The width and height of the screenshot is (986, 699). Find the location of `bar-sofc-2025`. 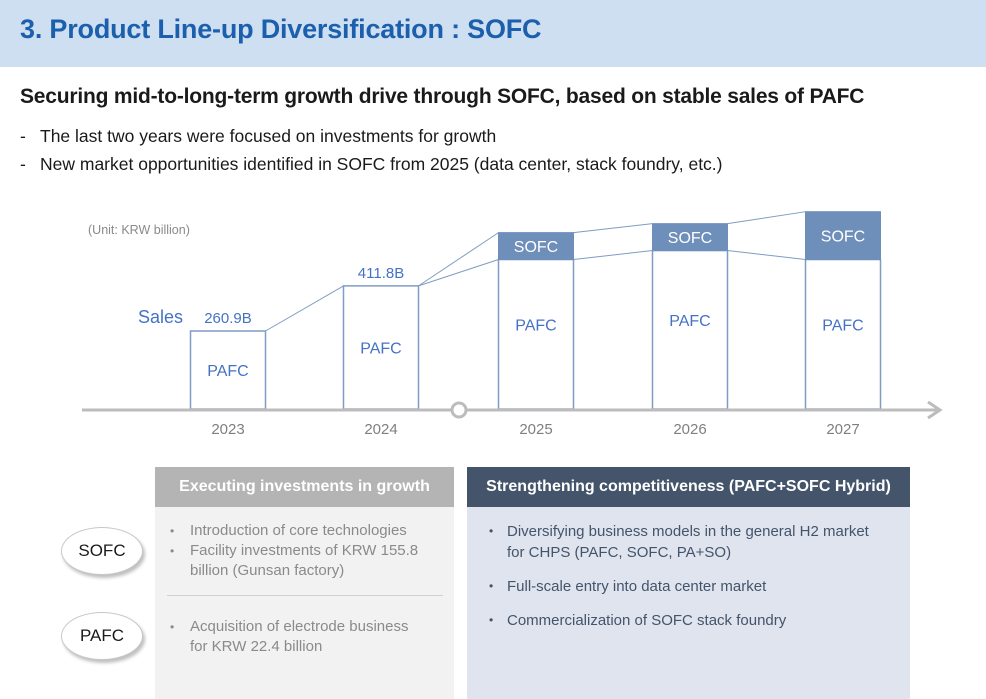

bar-sofc-2025 is located at coordinates (536, 246).